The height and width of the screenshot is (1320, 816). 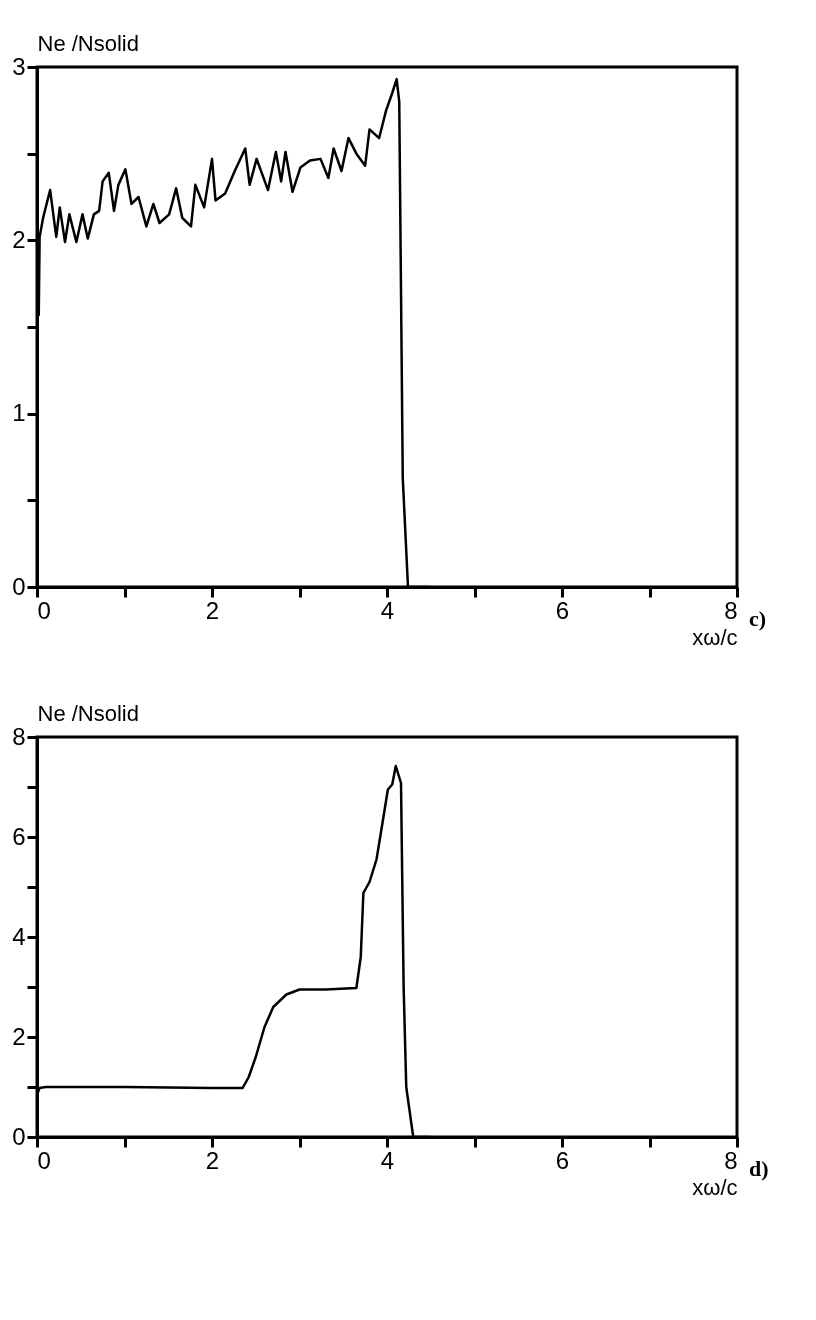 I want to click on text: d), so click(x=759, y=1168).